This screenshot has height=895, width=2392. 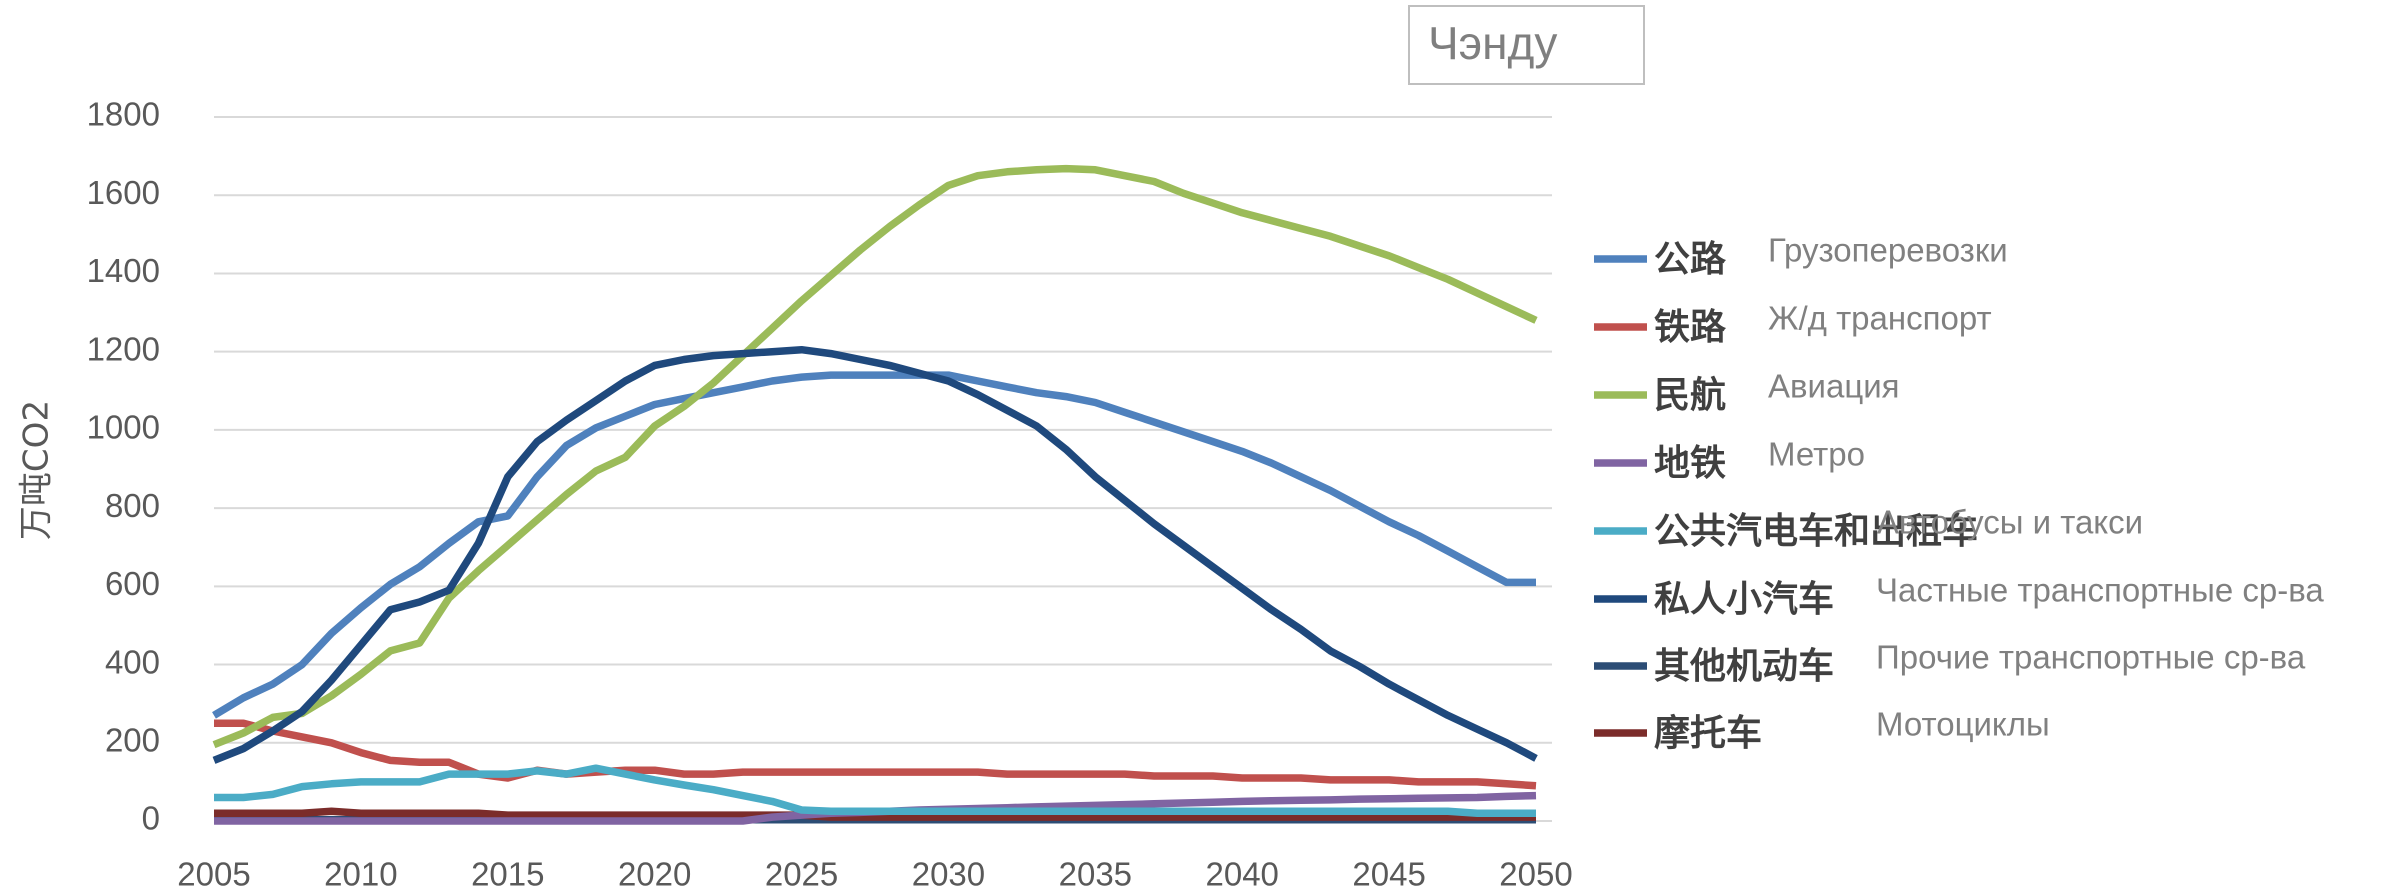 What do you see at coordinates (1535, 874) in the screenshot?
I see `x-tick-label: 2050` at bounding box center [1535, 874].